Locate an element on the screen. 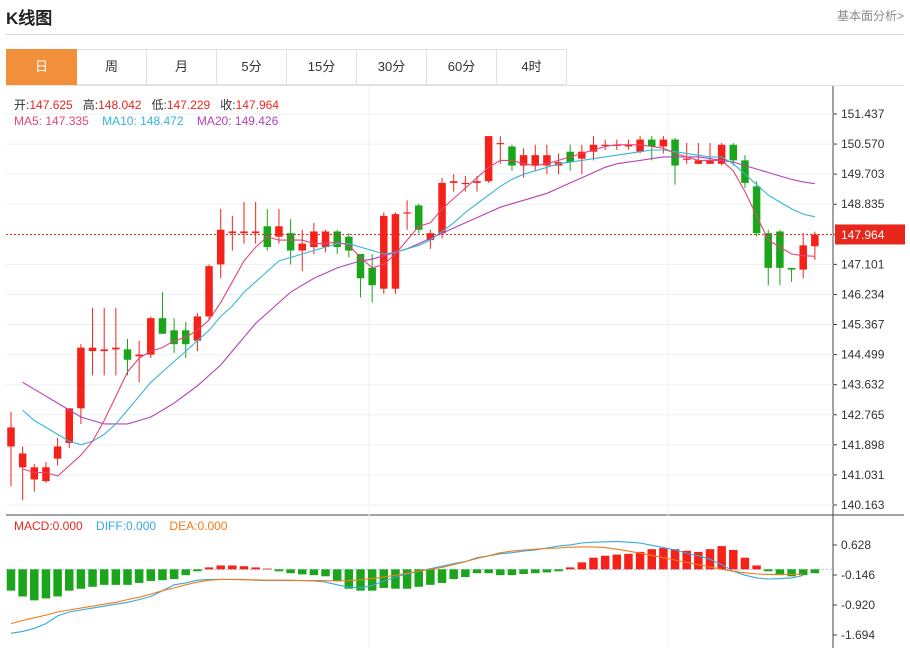 The height and width of the screenshot is (650, 910). fundamental-analysis-link: 基本面分析> is located at coordinates (870, 16).